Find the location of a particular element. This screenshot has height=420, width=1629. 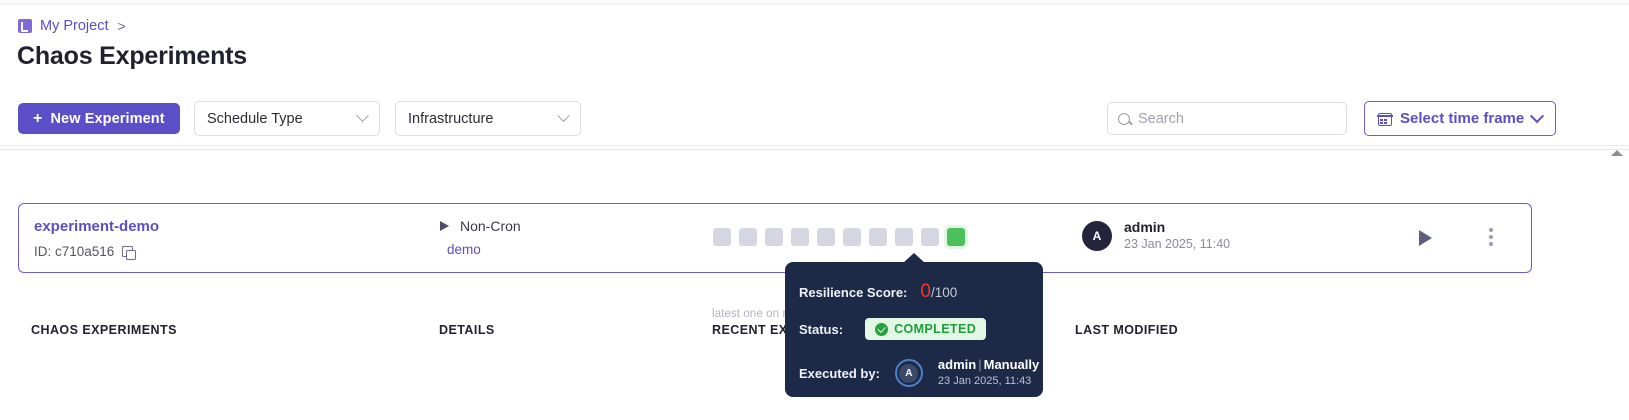

infrastructure-link: demo is located at coordinates (464, 249).